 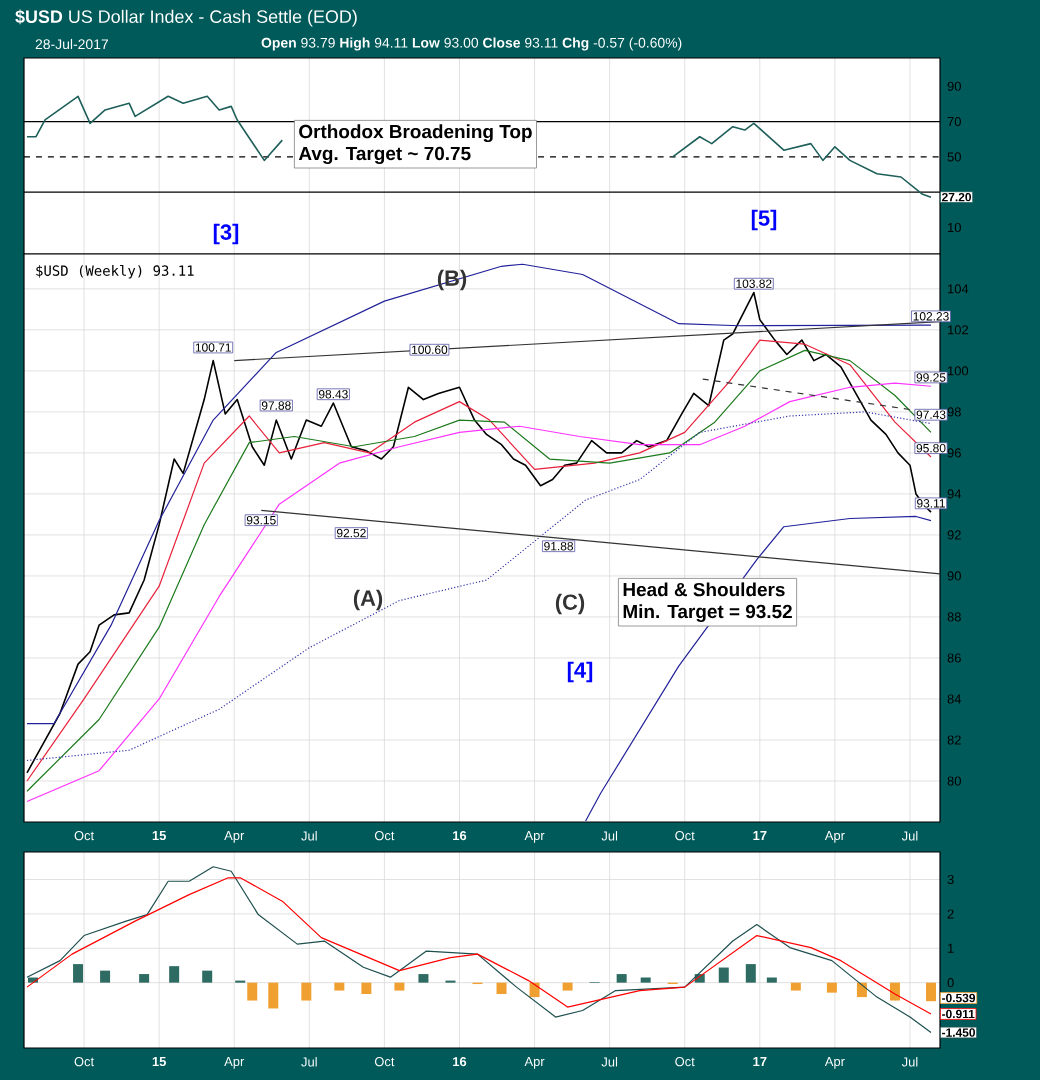 What do you see at coordinates (580, 672) in the screenshot?
I see `annotation: [4]` at bounding box center [580, 672].